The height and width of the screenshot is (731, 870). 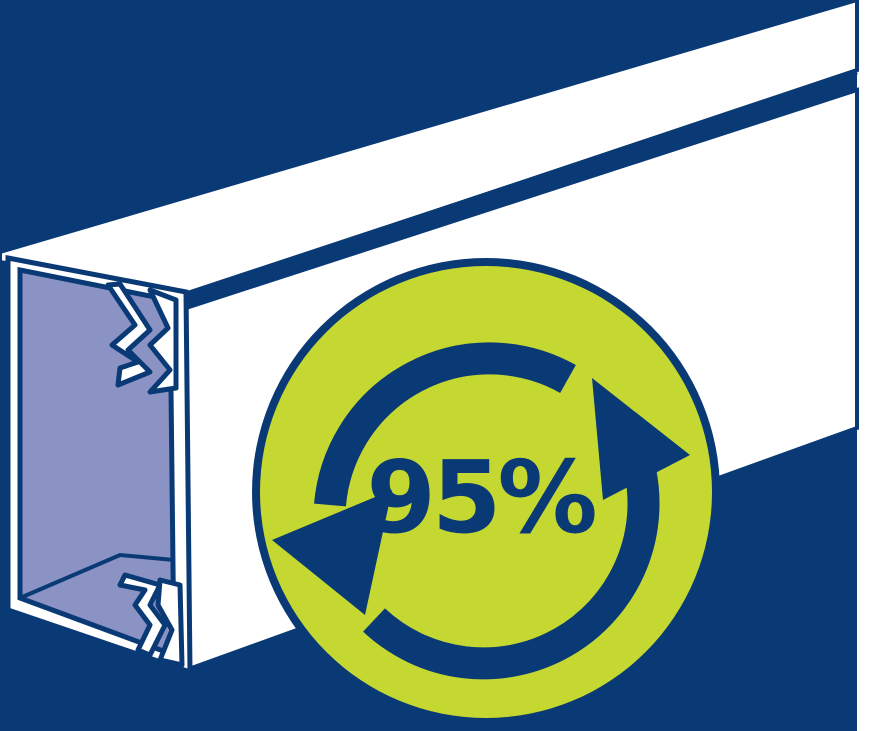 What do you see at coordinates (163, 341) in the screenshot?
I see `upper-lid-rail` at bounding box center [163, 341].